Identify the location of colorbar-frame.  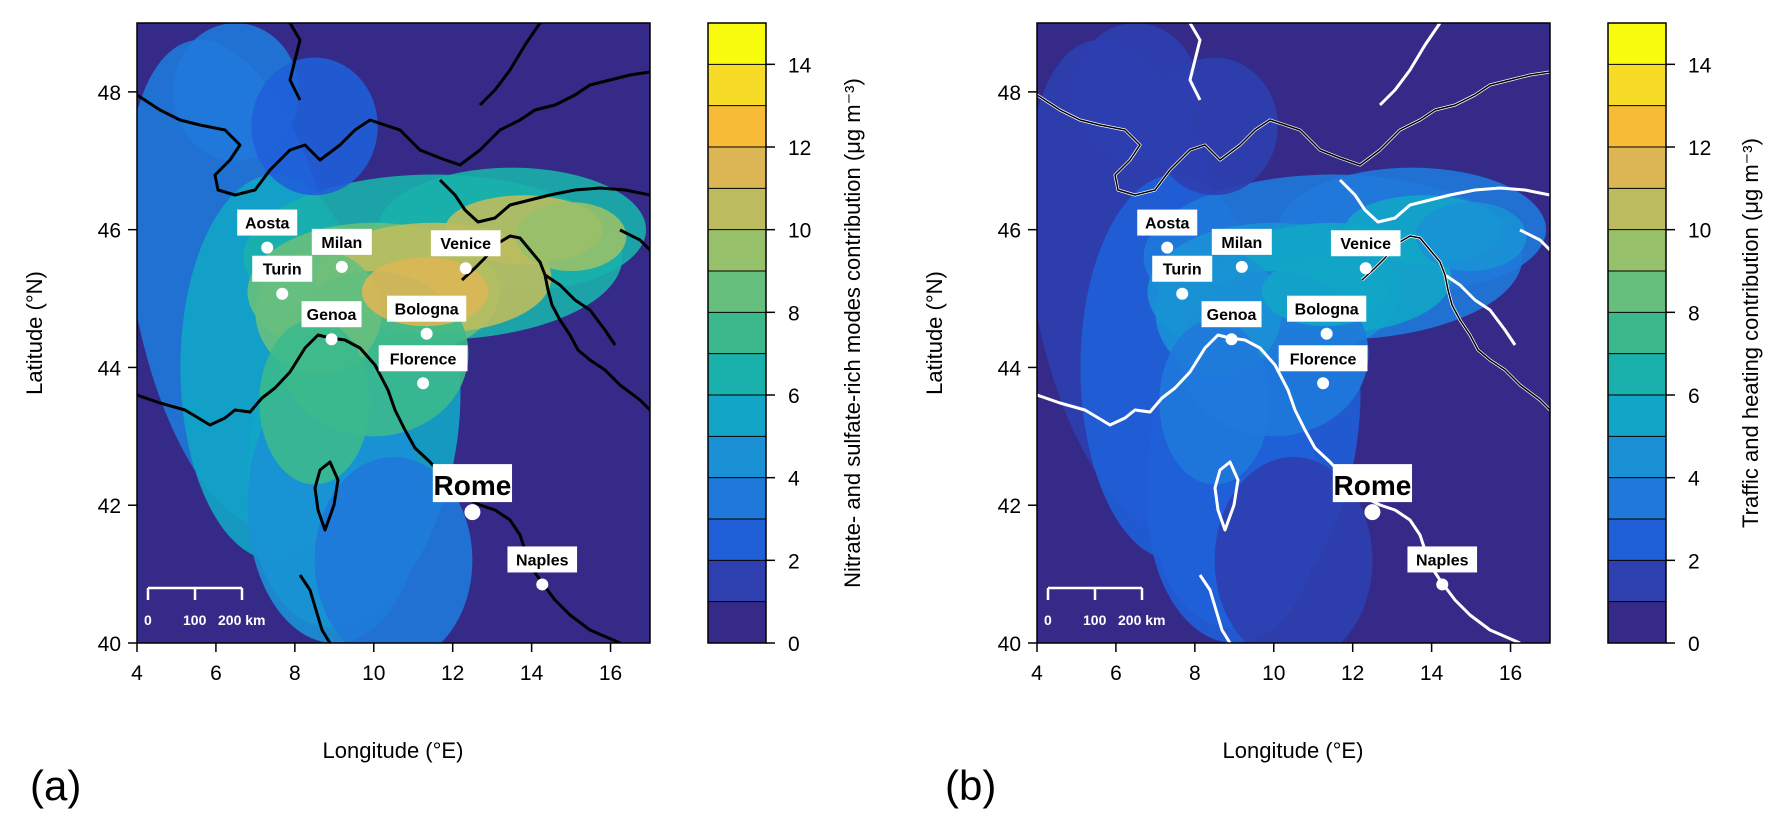
(1637, 333).